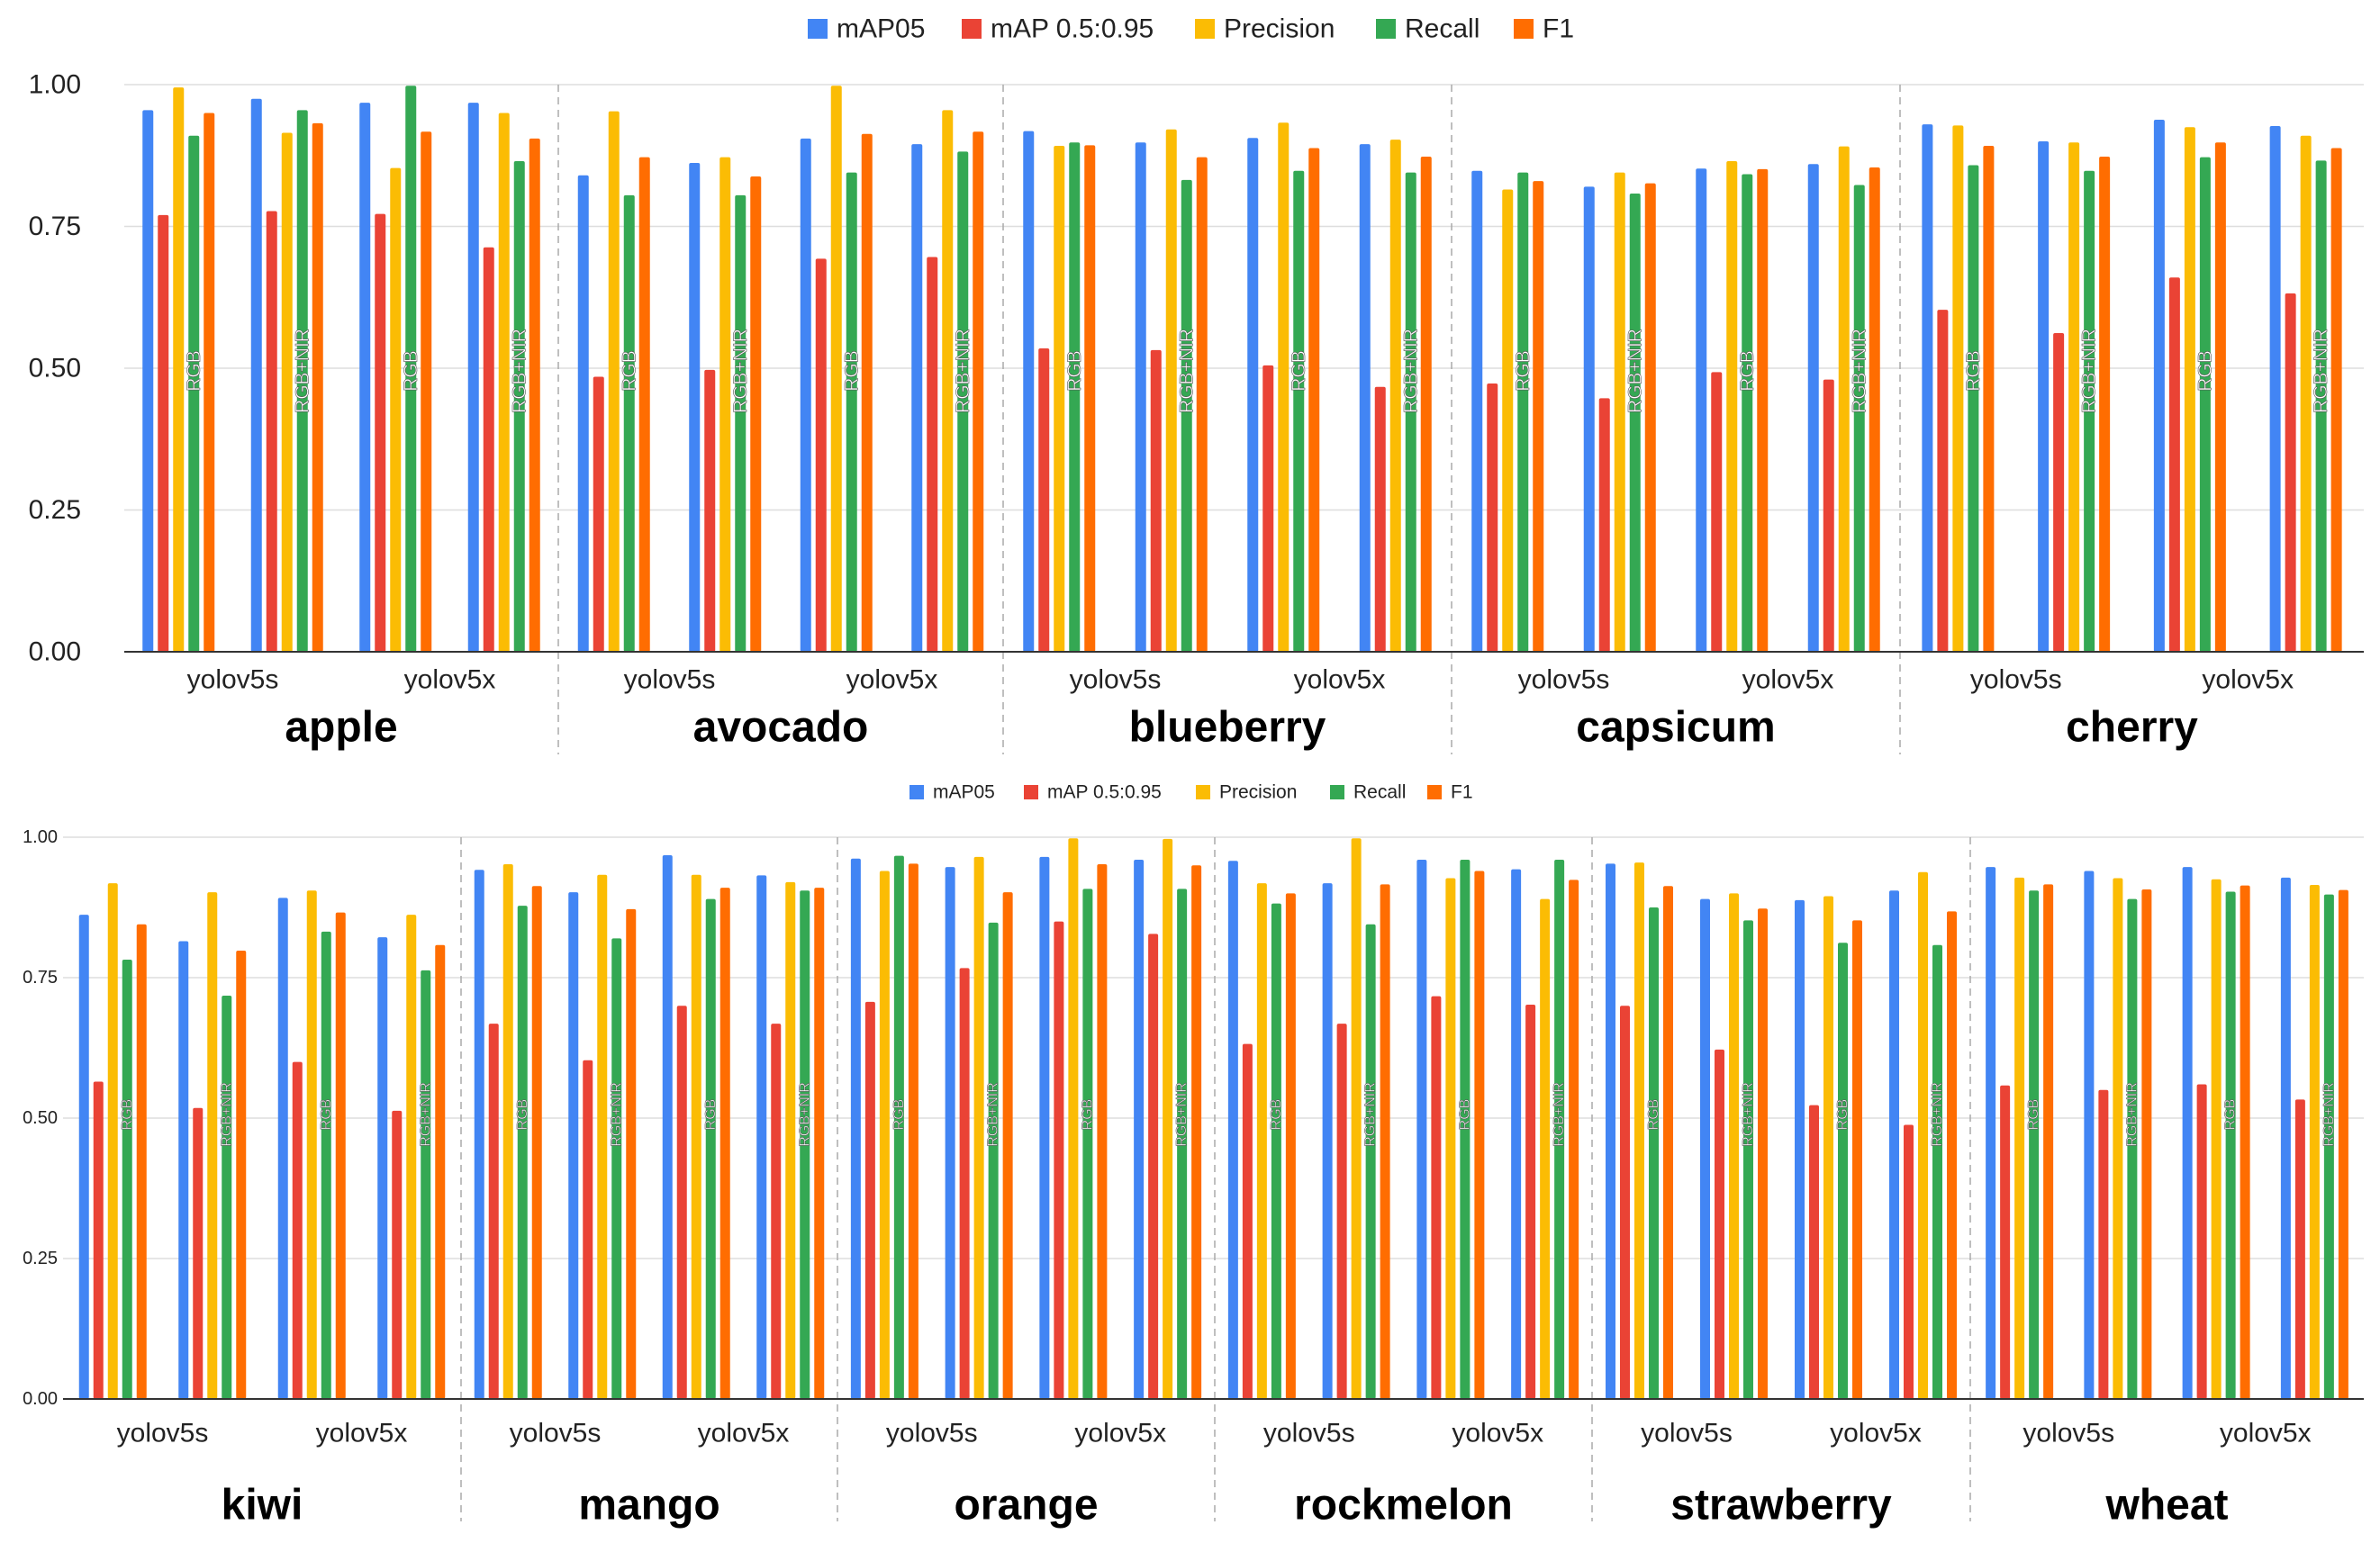  What do you see at coordinates (629, 423) in the screenshot?
I see `bar-avocado-yolov5s-RGB-Recall` at bounding box center [629, 423].